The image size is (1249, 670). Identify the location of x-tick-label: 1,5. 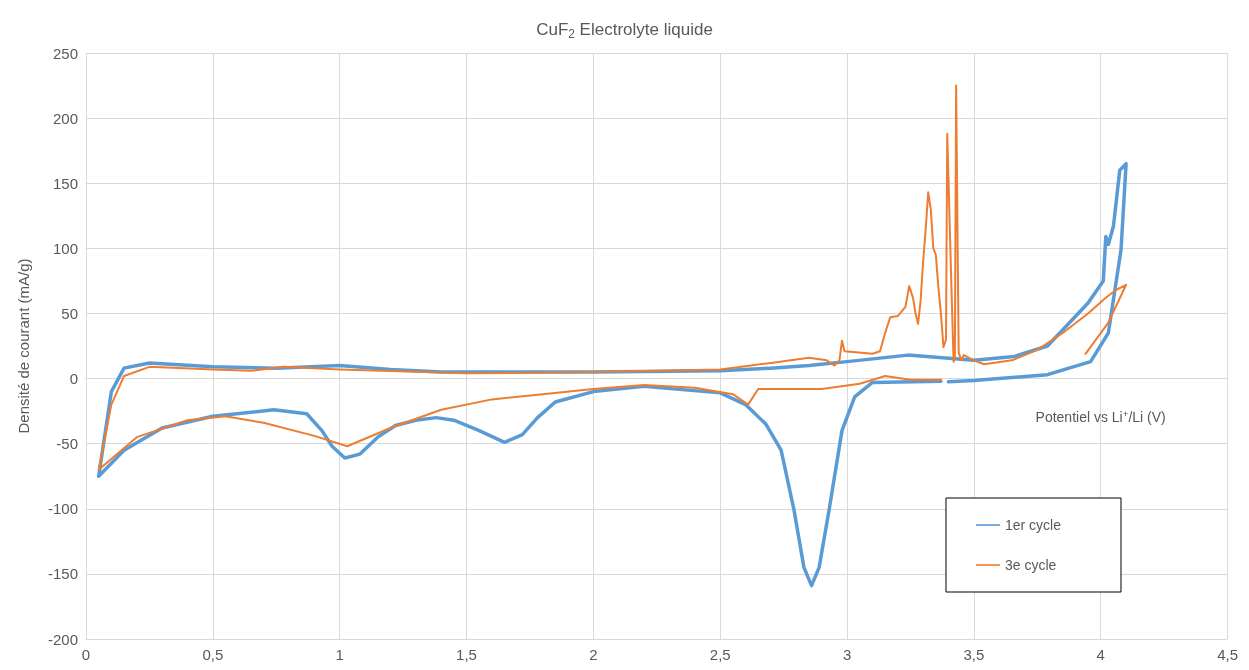
(466, 654).